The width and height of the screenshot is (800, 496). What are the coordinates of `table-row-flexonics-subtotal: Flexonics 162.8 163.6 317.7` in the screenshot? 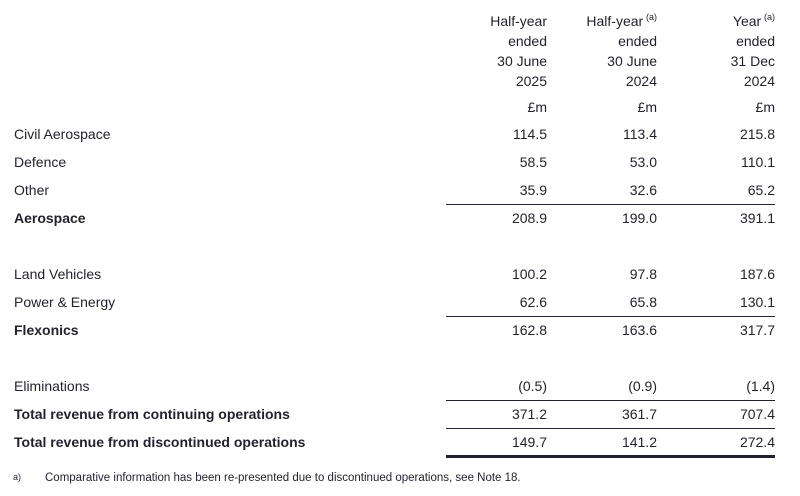 It's located at (387, 330).